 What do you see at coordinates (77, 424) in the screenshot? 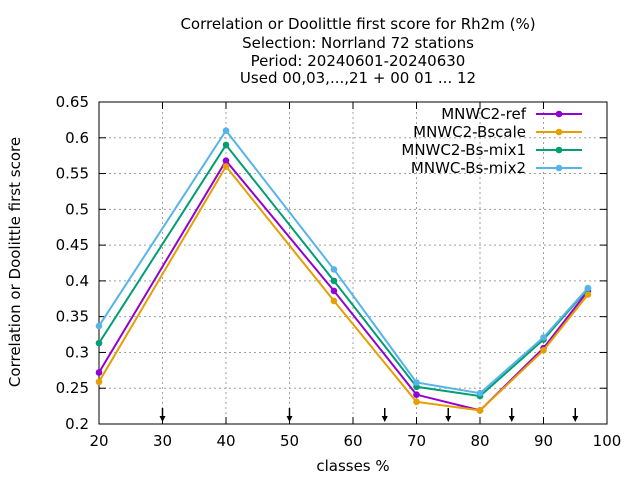
I see `y-tick-label: 0.2` at bounding box center [77, 424].